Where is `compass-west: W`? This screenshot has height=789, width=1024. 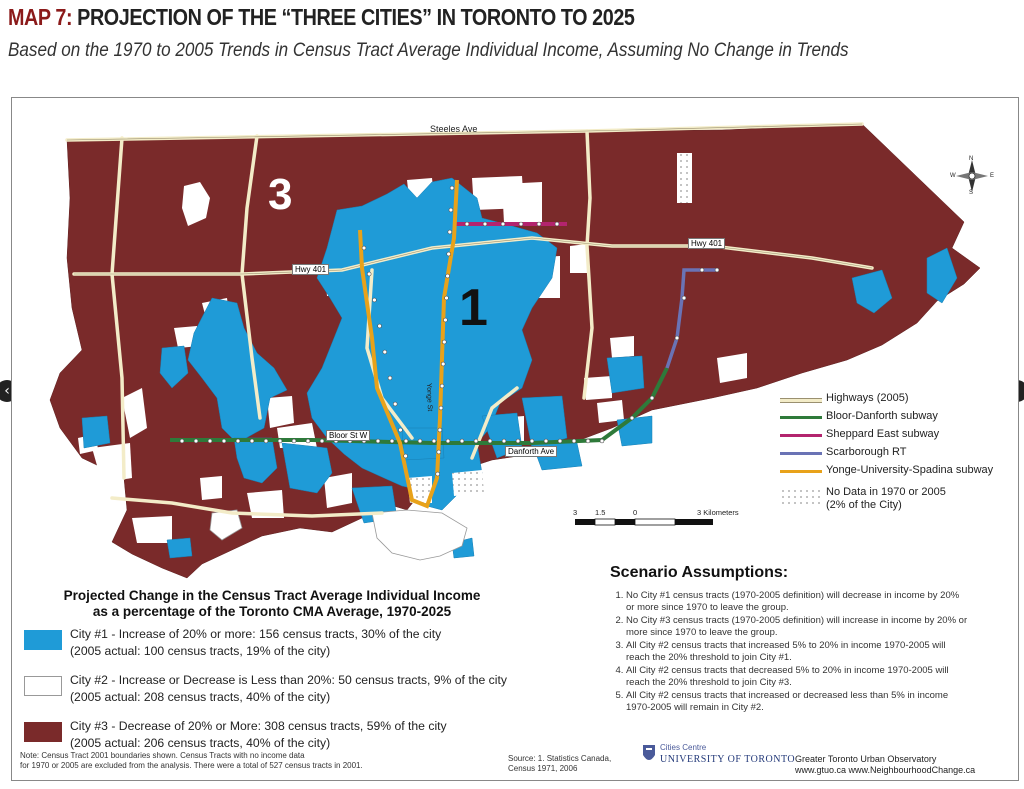 compass-west: W is located at coordinates (953, 176).